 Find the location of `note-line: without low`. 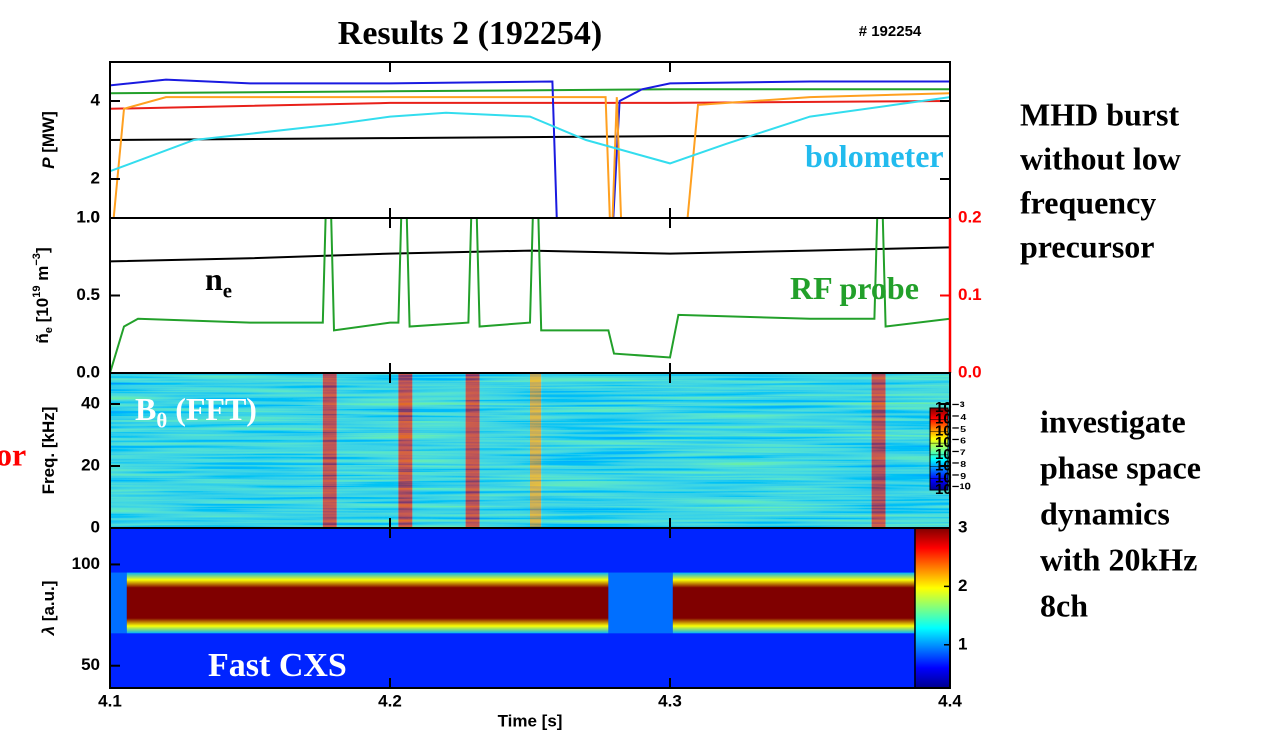

note-line: without low is located at coordinates (1100, 158).